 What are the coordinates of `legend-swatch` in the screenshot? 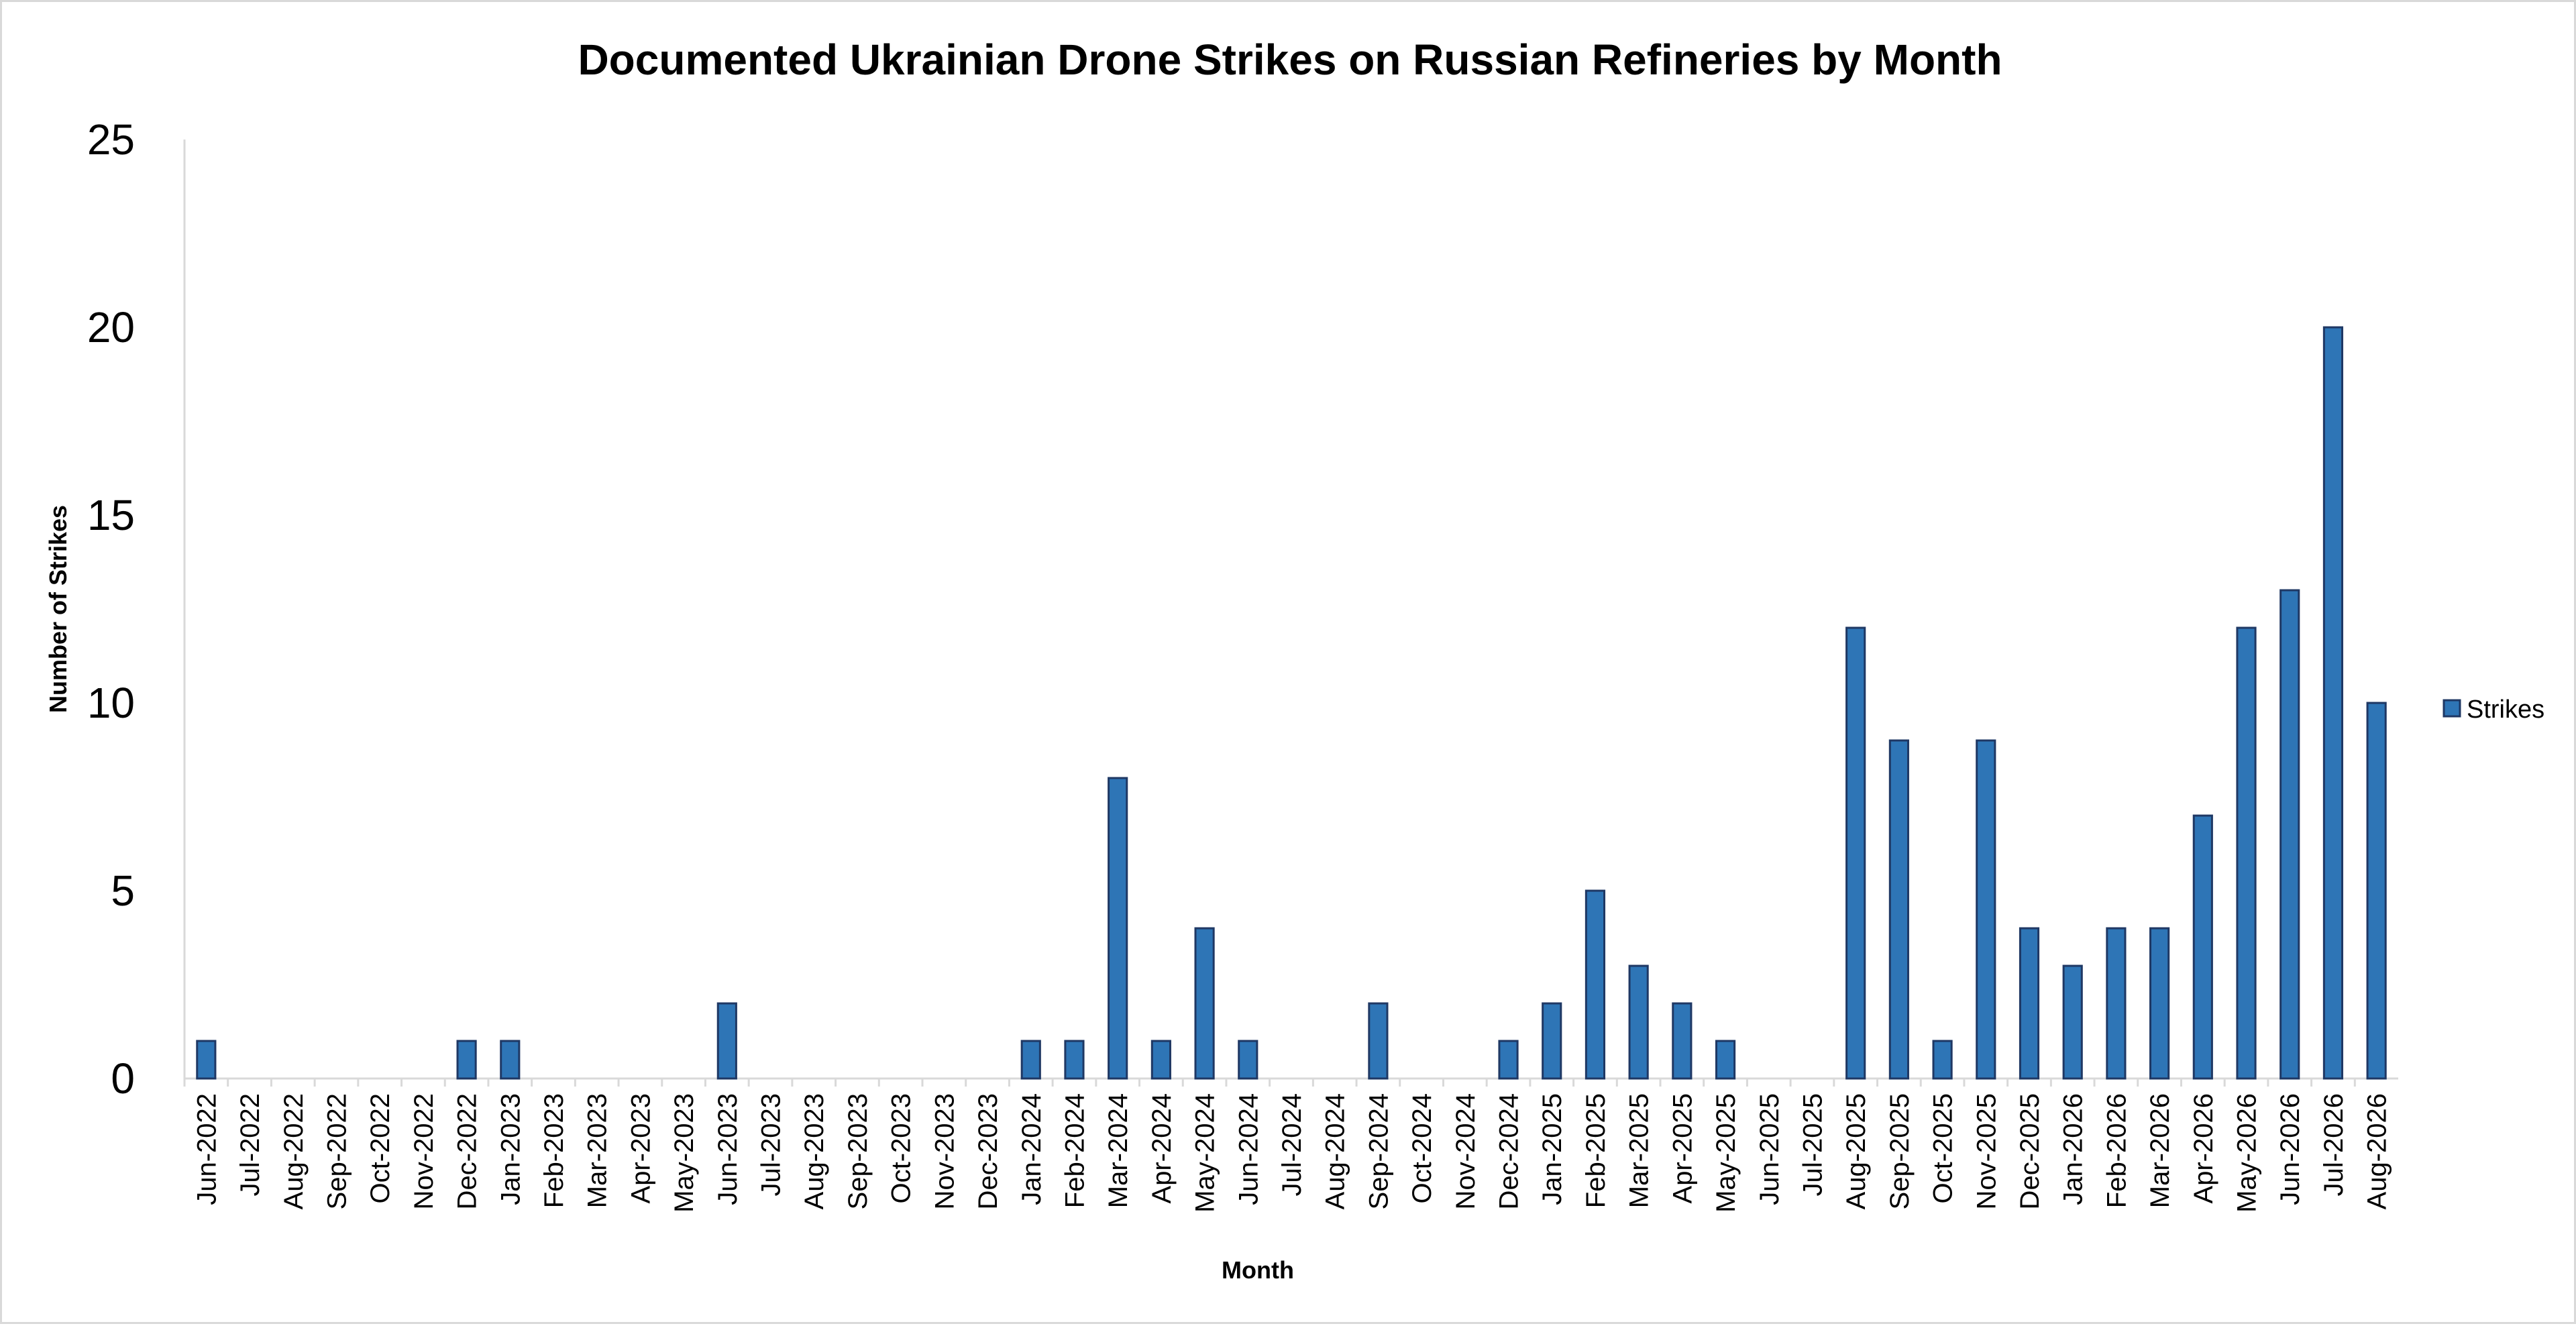 It's located at (2452, 708).